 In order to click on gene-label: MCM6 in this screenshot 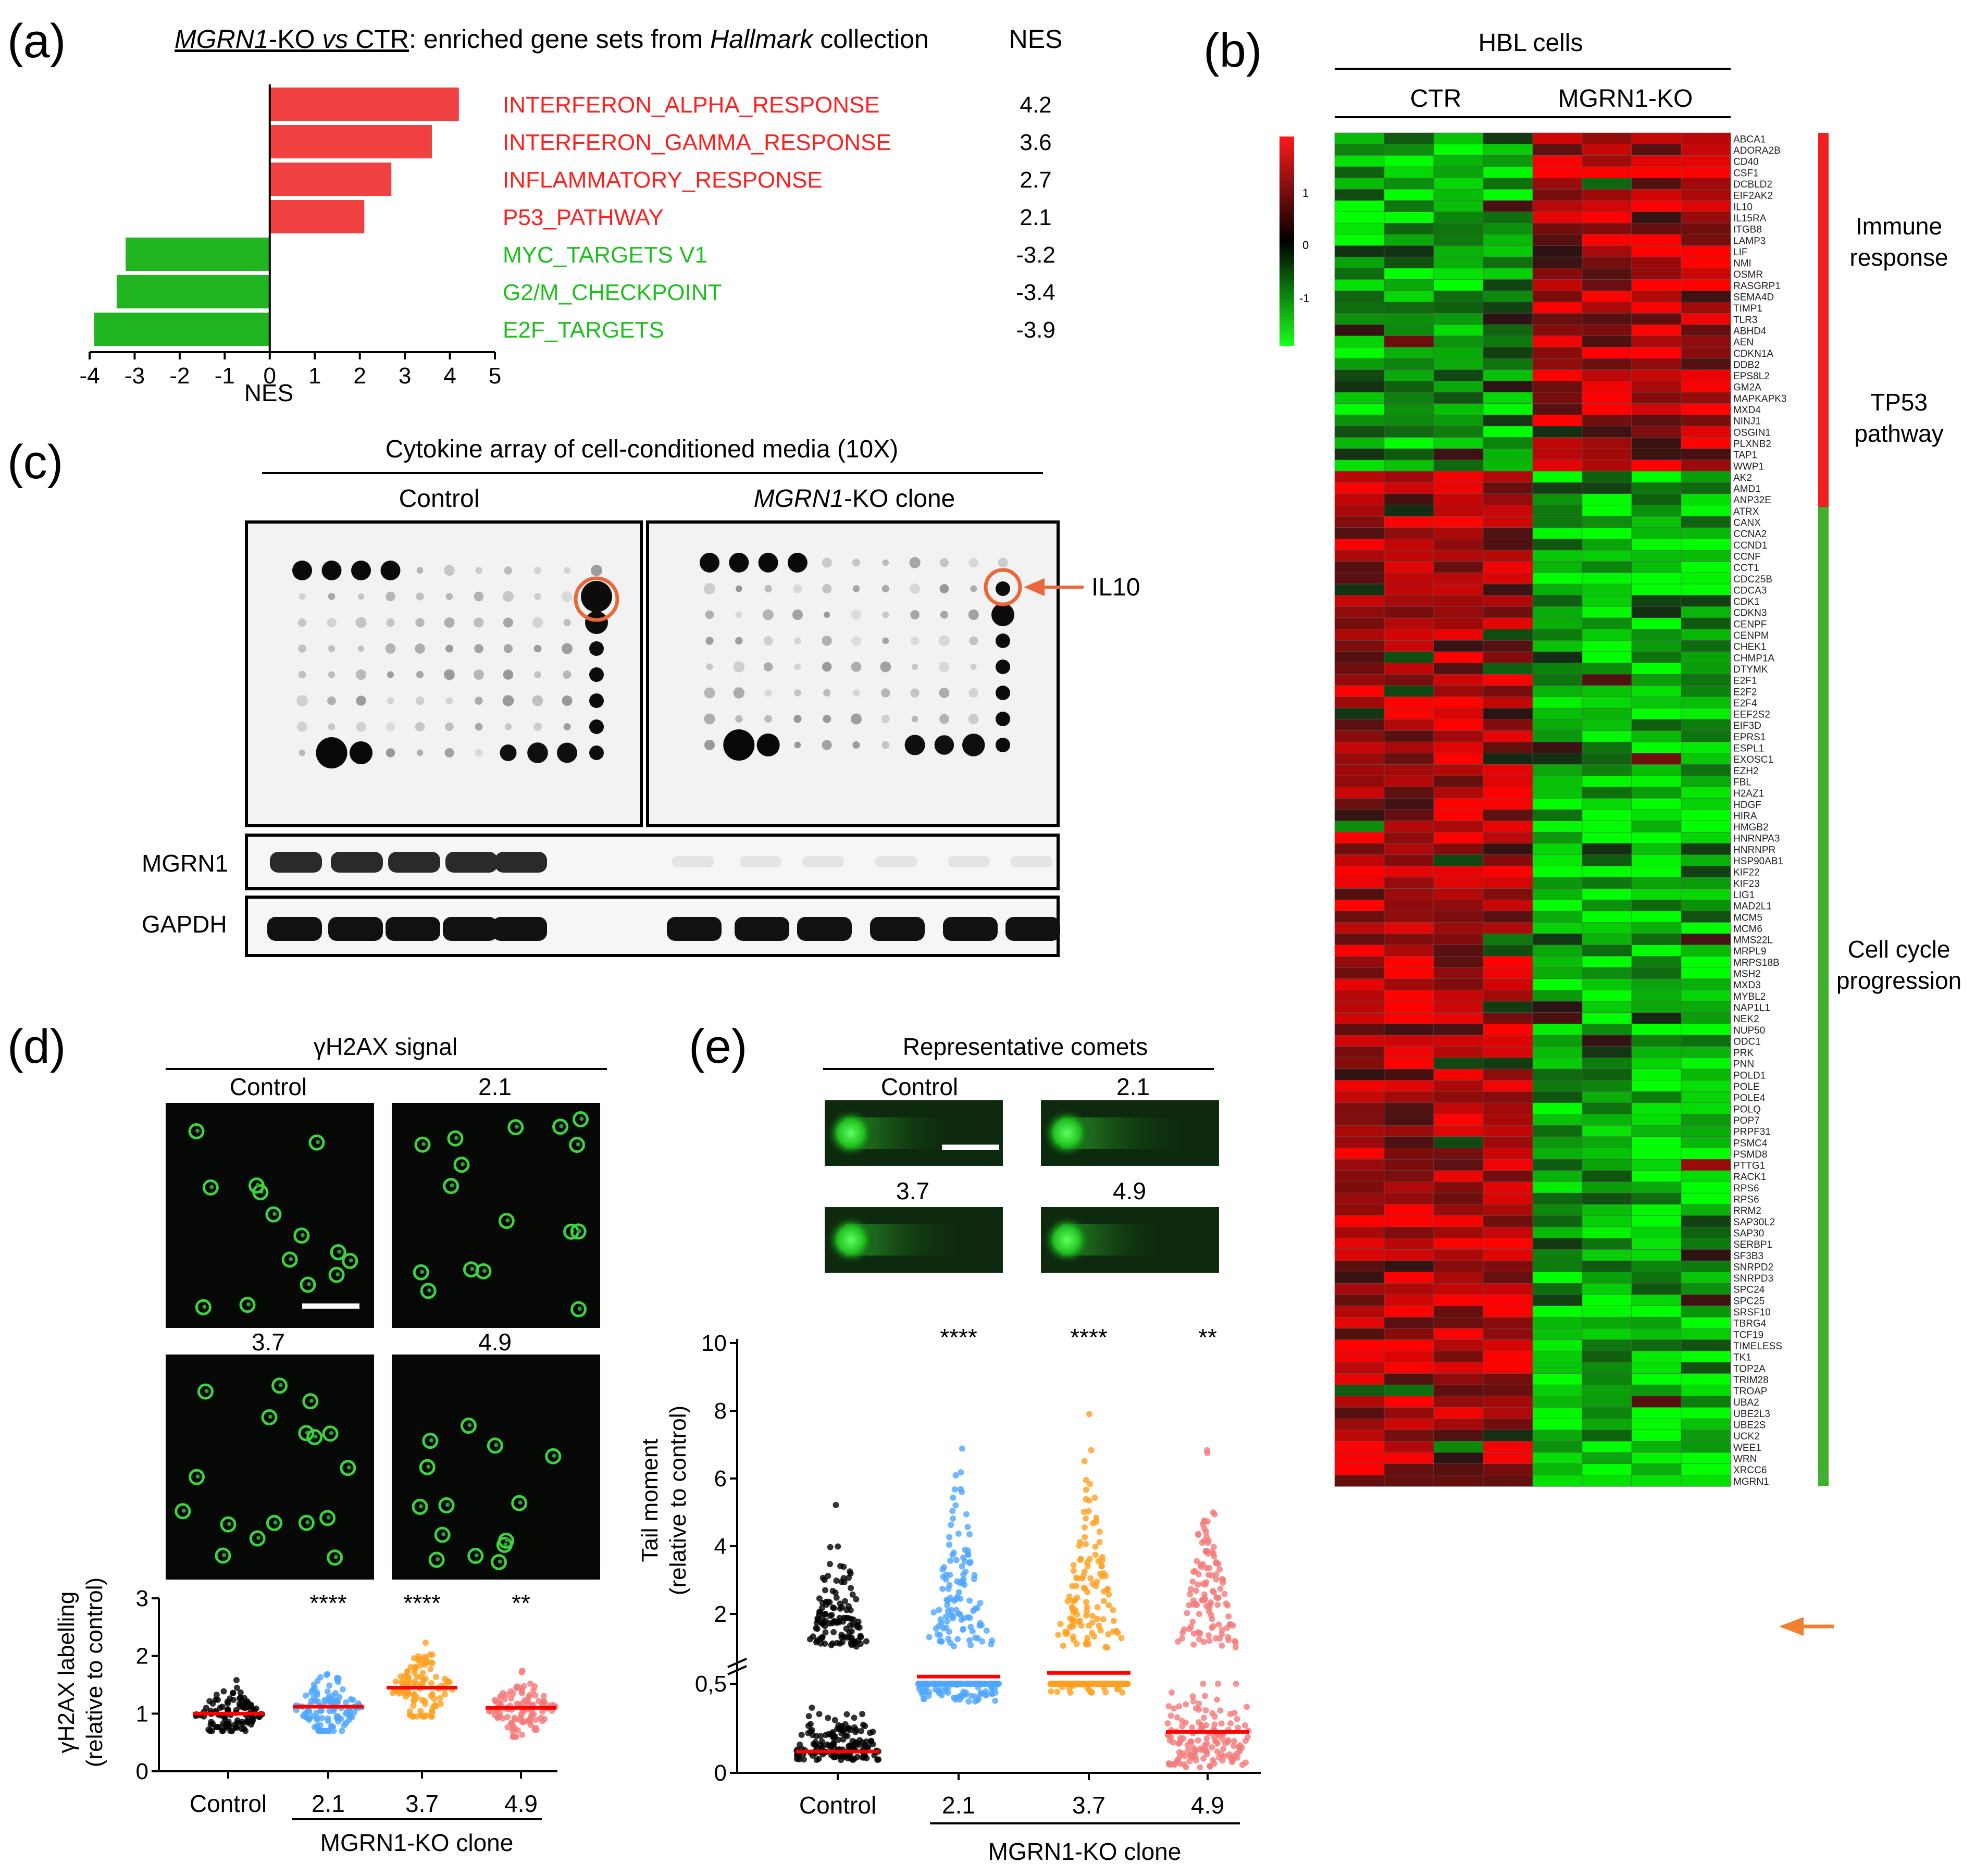, I will do `click(1748, 930)`.